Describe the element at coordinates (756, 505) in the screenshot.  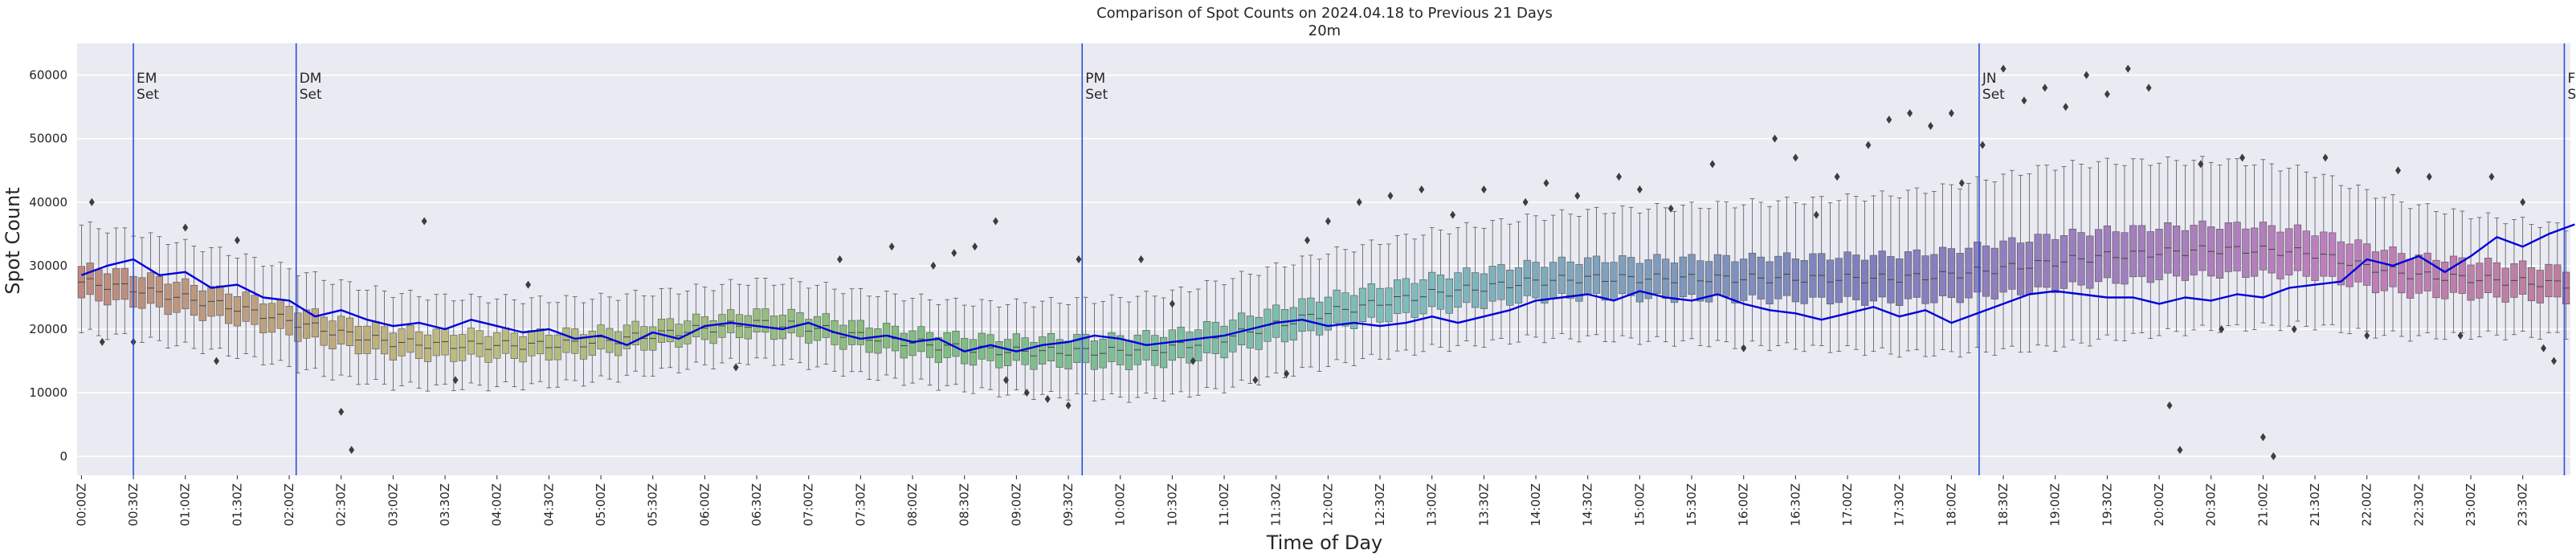
I see `x-tick-label: 06:30Z` at that location.